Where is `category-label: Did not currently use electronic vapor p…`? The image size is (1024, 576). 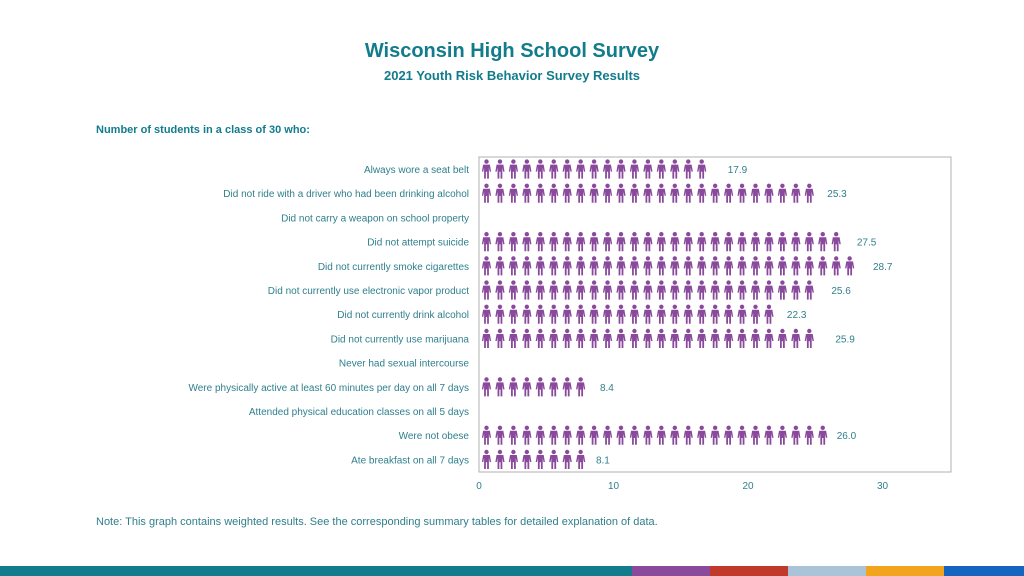
category-label: Did not currently use electronic vapor p… is located at coordinates (368, 291).